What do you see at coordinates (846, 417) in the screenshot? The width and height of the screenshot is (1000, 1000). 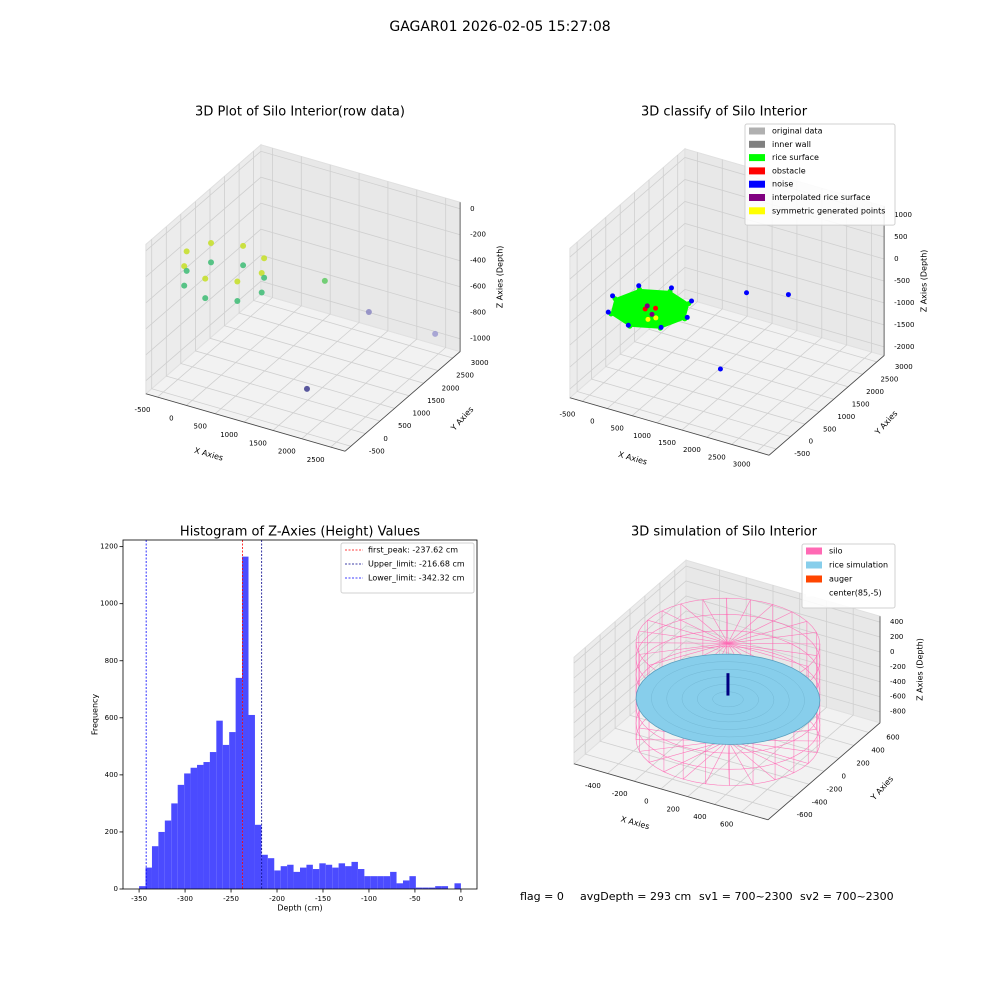 I see `y-tick-label: 1000` at bounding box center [846, 417].